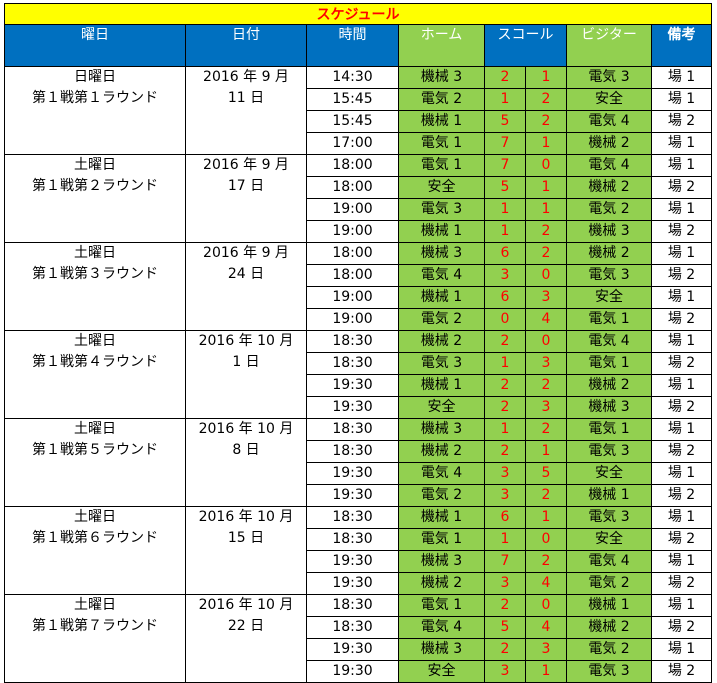 The width and height of the screenshot is (717, 683). Describe the element at coordinates (95, 638) in the screenshot. I see `round-cell: 土曜日 第１戦第７ラウンド` at that location.